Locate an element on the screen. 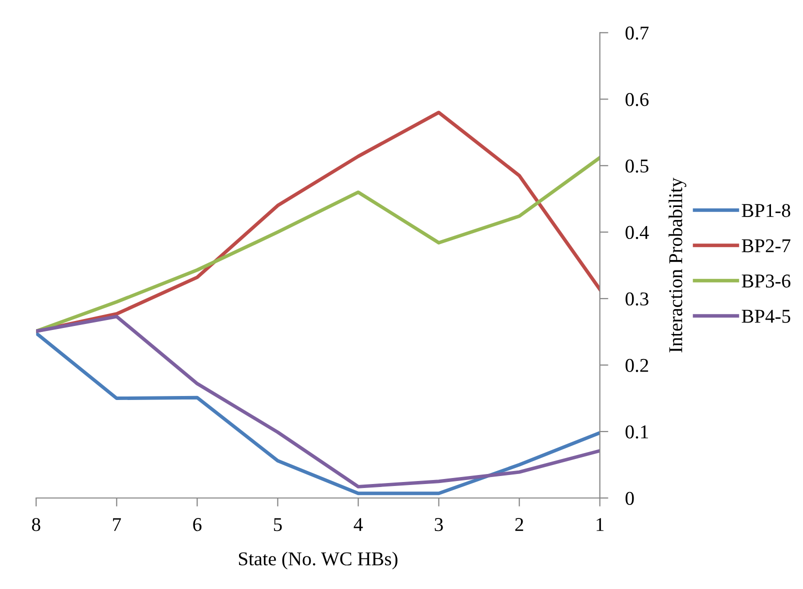 This screenshot has height=589, width=803. legend-label: BP4-5 is located at coordinates (766, 316).